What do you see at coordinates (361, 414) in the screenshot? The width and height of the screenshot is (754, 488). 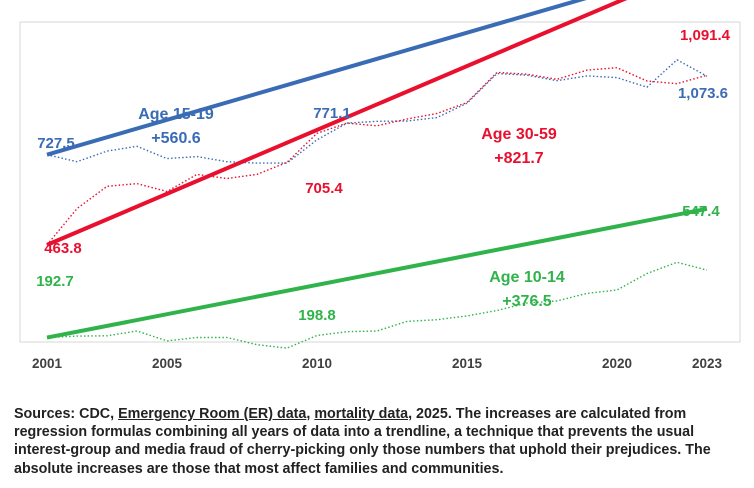 I see `mortality-data-link: mortality data` at bounding box center [361, 414].